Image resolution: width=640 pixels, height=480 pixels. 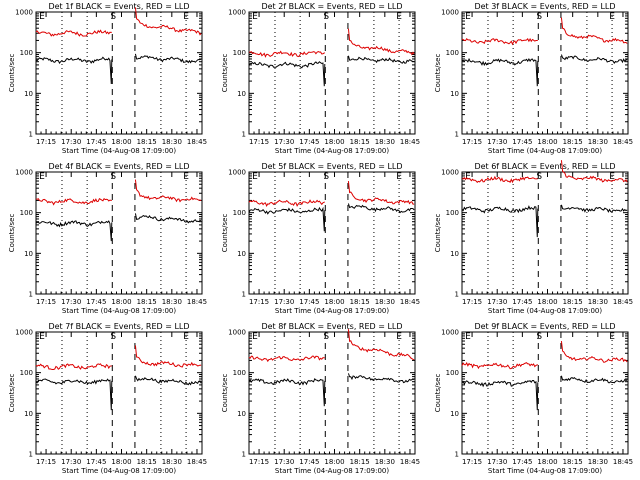 I want to click on panel-title: Det 7f BLACK = Events, RED = LLD, so click(x=118, y=326).